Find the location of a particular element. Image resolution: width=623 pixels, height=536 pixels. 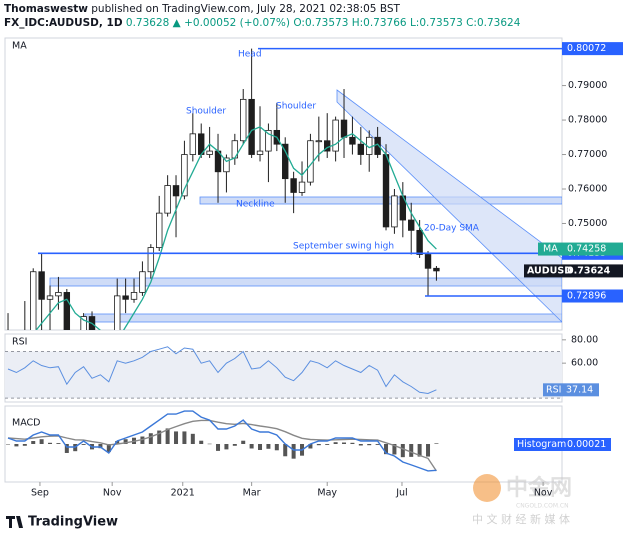

y-tick-label: 0.79000 is located at coordinates (587, 85).